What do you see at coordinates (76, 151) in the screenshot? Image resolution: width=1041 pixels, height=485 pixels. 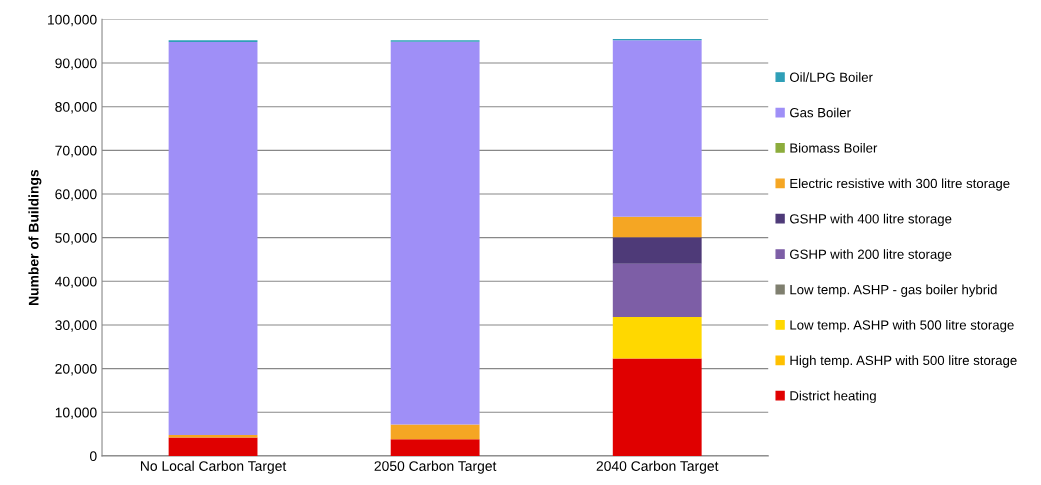 I see `y-tick-label: 70,000` at bounding box center [76, 151].